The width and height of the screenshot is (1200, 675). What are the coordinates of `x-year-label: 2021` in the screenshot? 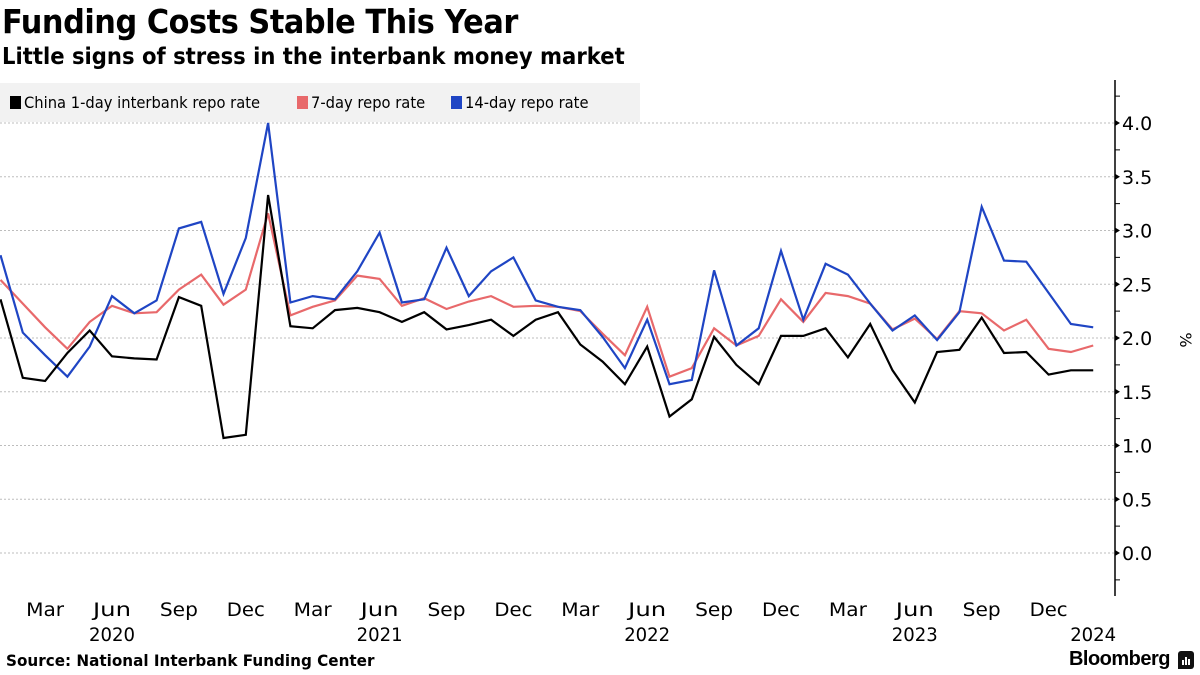 It's located at (380, 635).